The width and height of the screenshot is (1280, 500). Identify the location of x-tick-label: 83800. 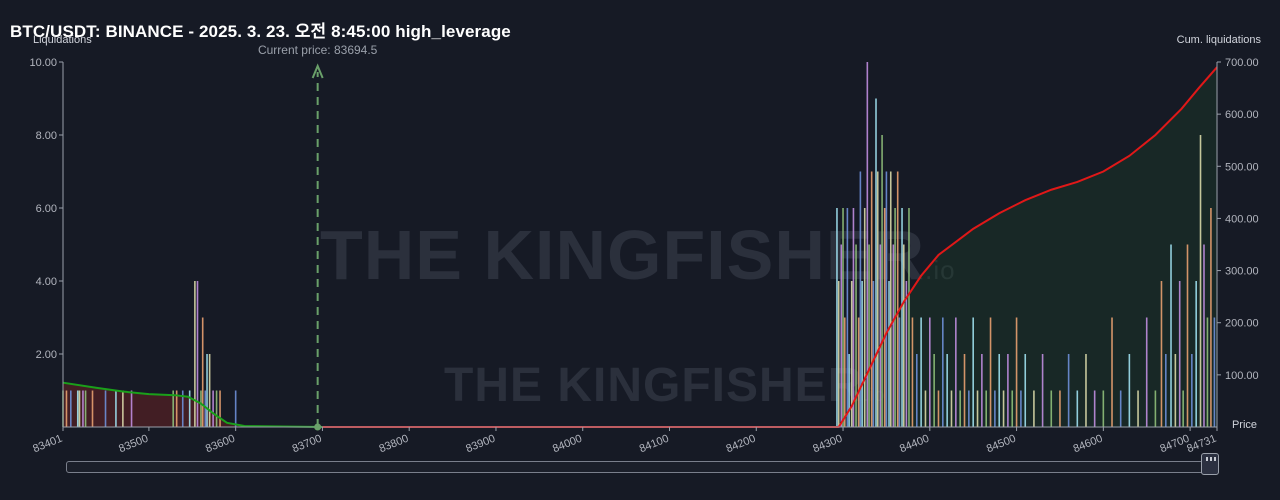
(393, 444).